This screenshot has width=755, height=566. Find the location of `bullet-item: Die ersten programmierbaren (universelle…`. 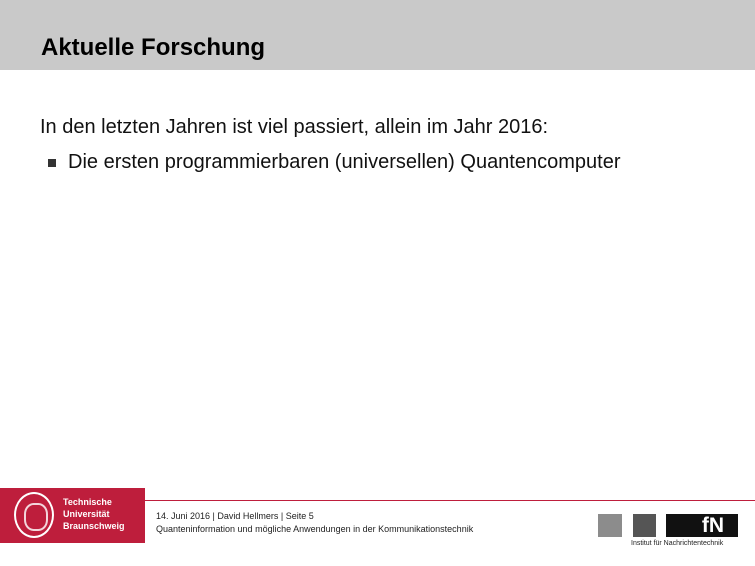

bullet-item: Die ersten programmierbaren (universelle… is located at coordinates (334, 162).